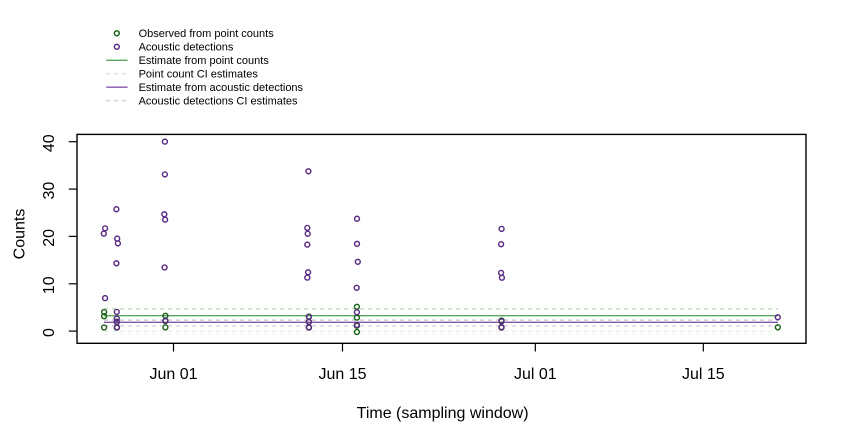  I want to click on svg-text: 20, so click(49, 238).